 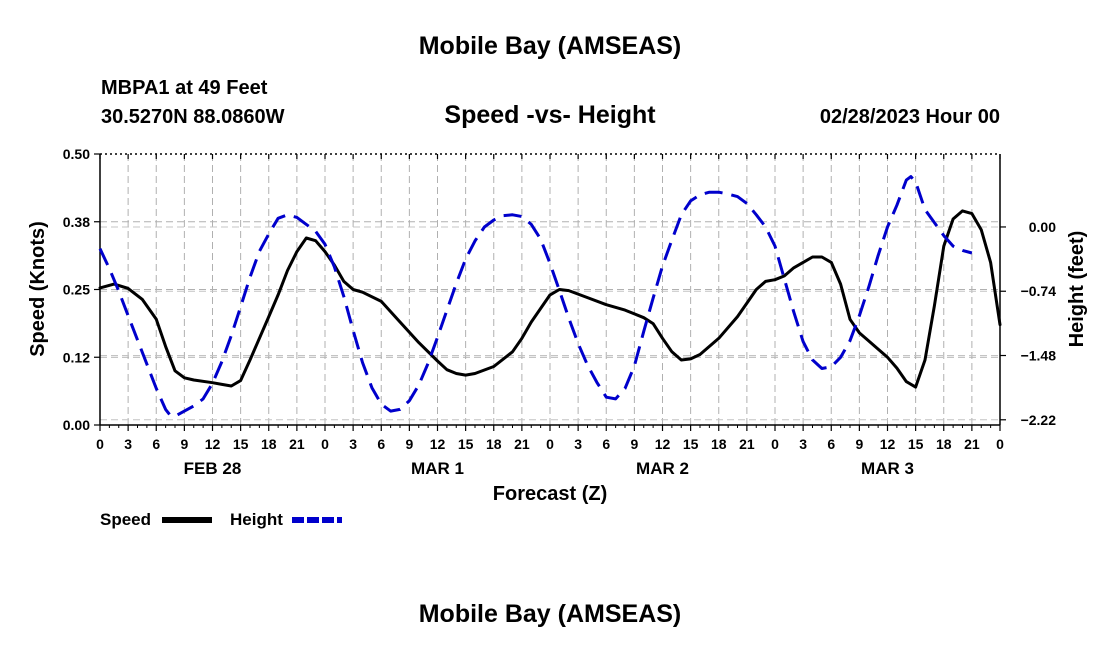 I want to click on date-label: MAR 1, so click(x=437, y=468).